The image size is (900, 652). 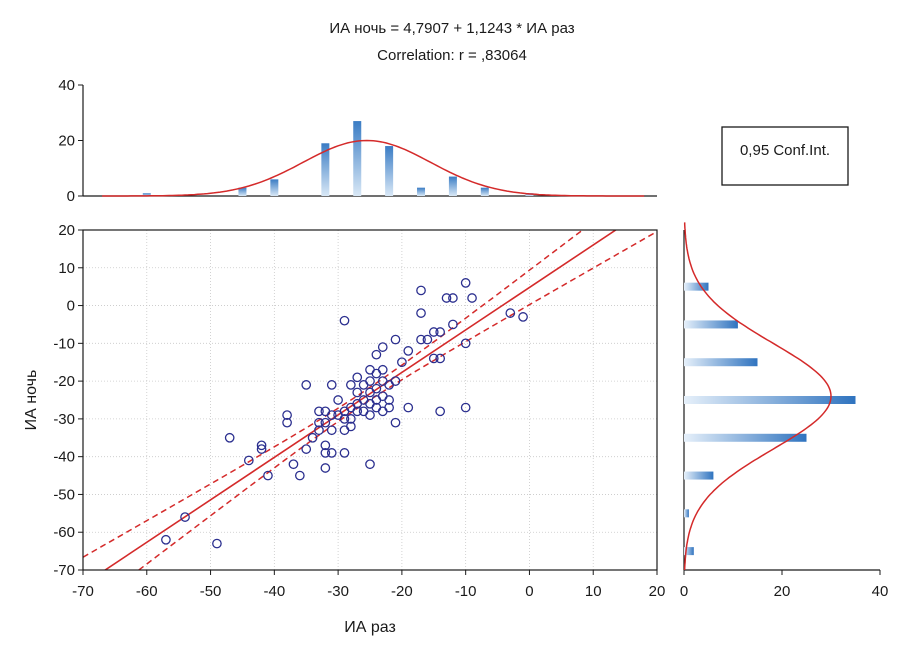 I want to click on y-tick-label: 10, so click(x=66, y=268).